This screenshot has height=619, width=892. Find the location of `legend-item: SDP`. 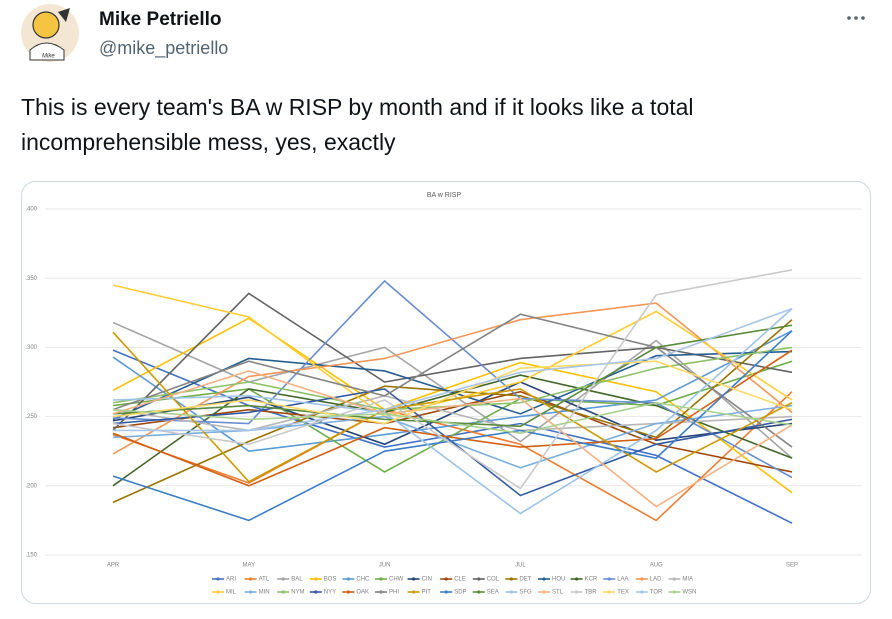

legend-item: SDP is located at coordinates (453, 593).